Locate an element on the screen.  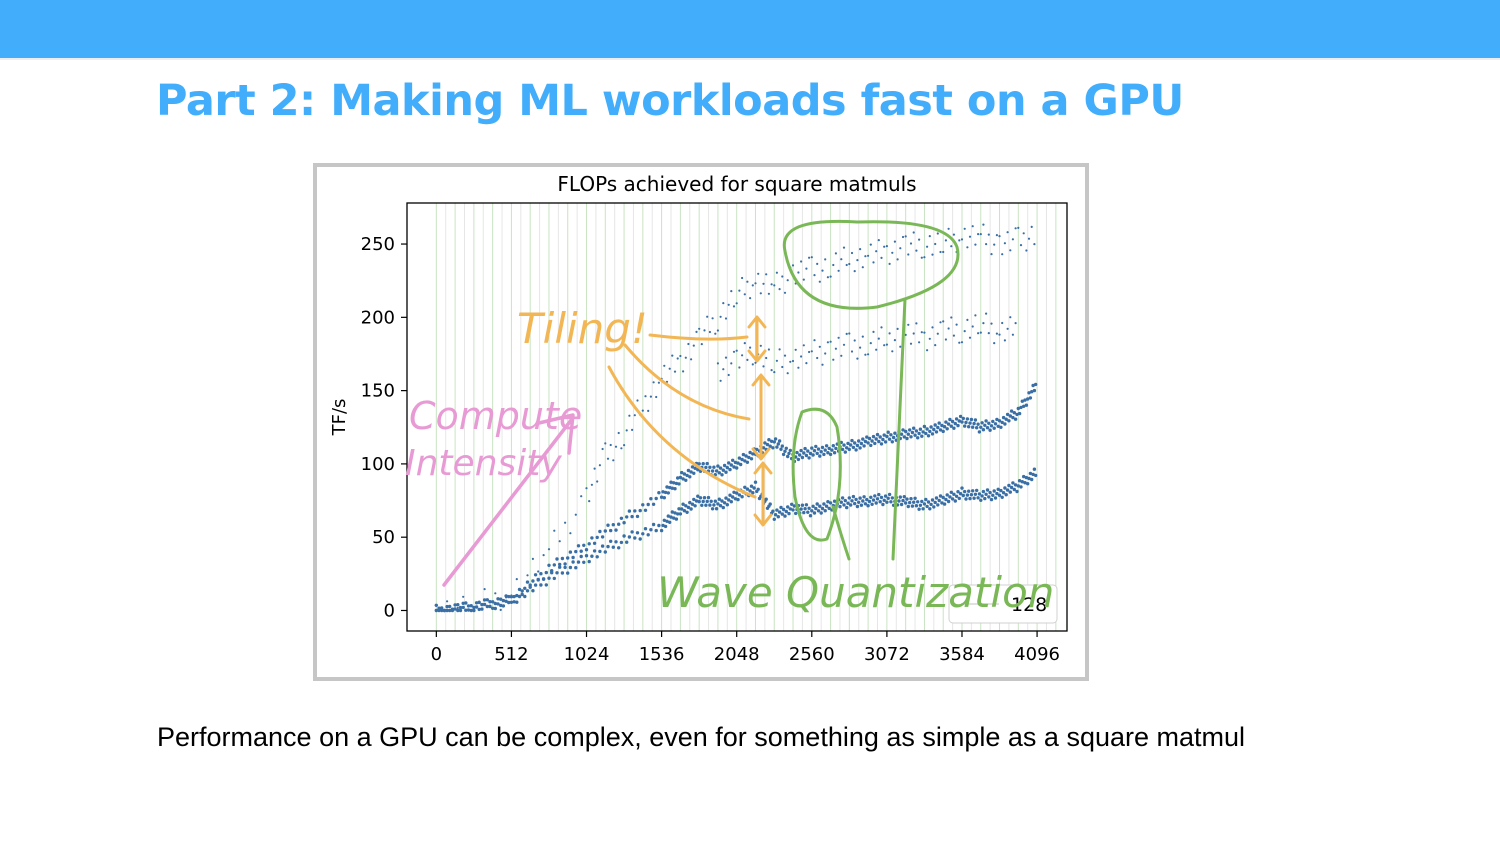
x-tick-label: 2048 is located at coordinates (737, 654).